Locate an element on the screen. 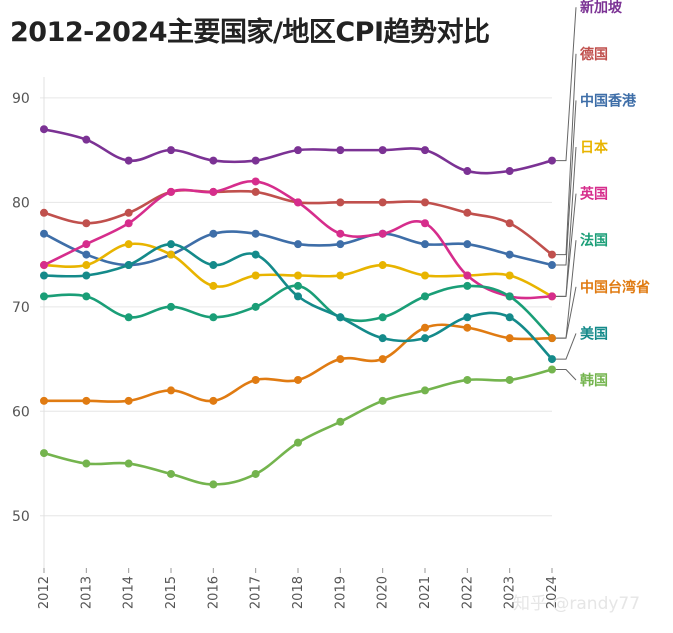  y-tick-label: 50 is located at coordinates (21, 517).